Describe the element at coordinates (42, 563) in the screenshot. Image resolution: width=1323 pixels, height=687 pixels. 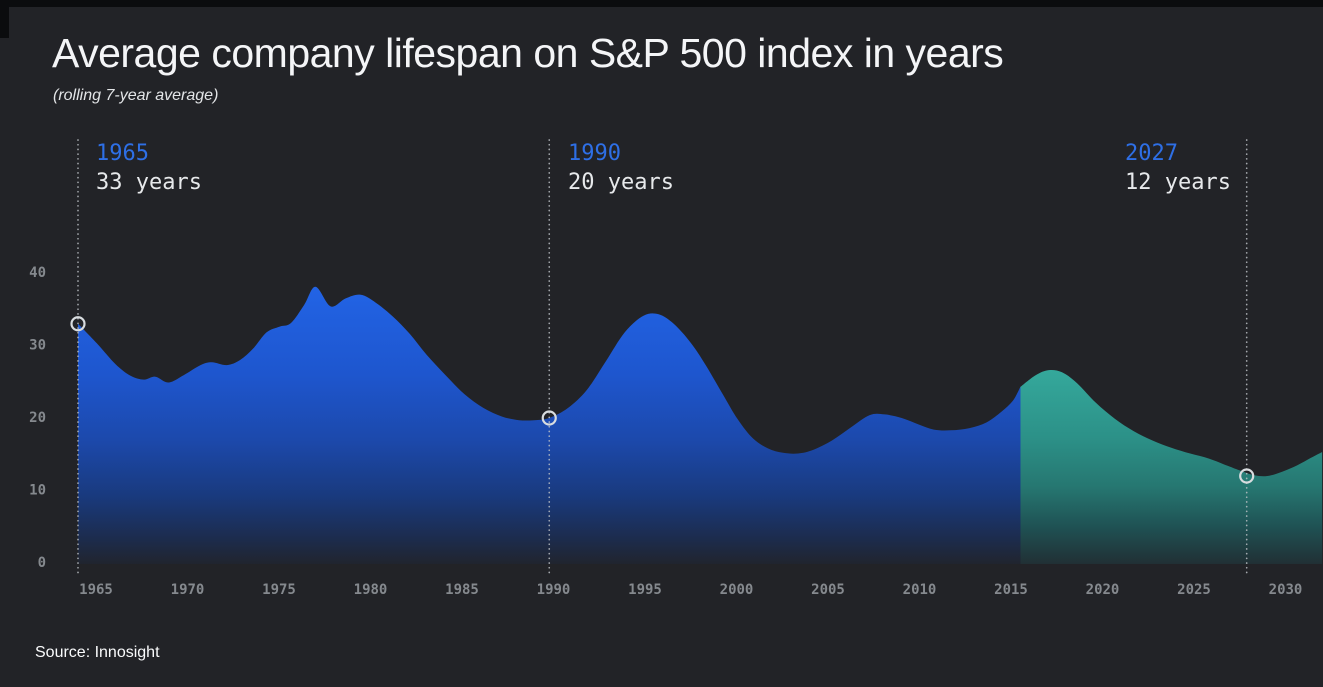
I see `y-axis-tick-label: 0` at that location.